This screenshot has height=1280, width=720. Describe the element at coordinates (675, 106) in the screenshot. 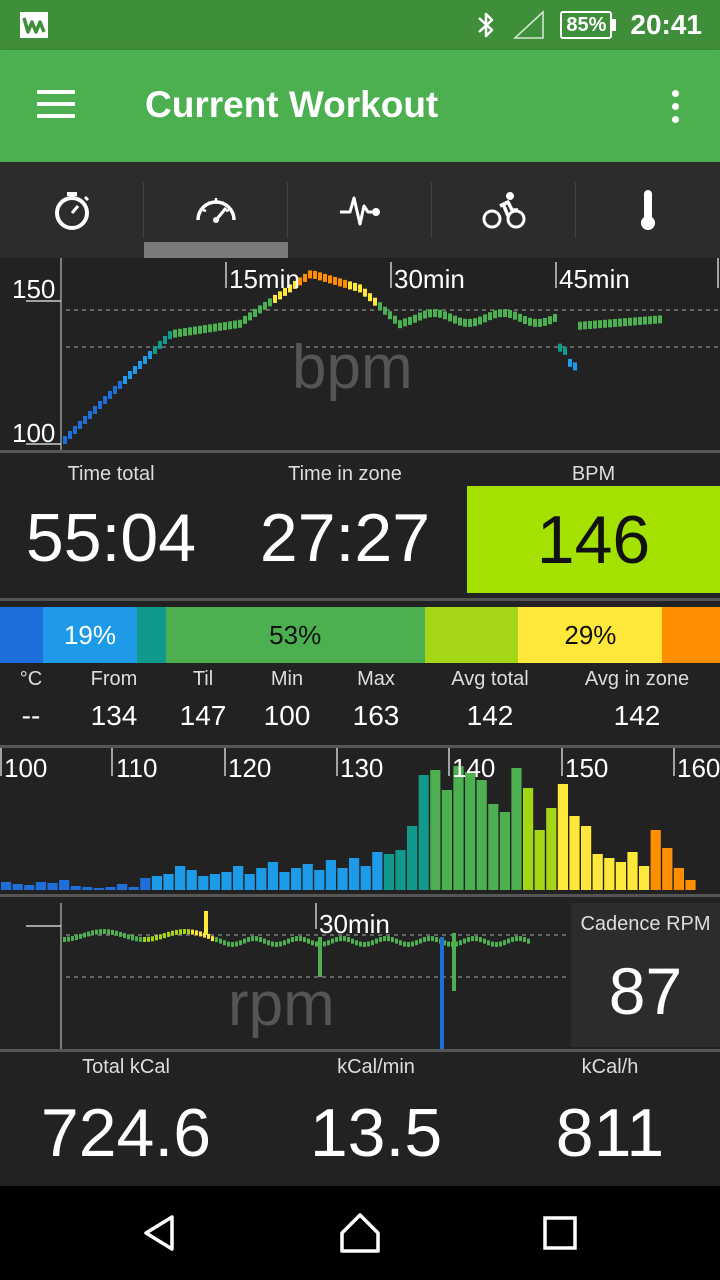

I see `overflow-menu-button` at that location.